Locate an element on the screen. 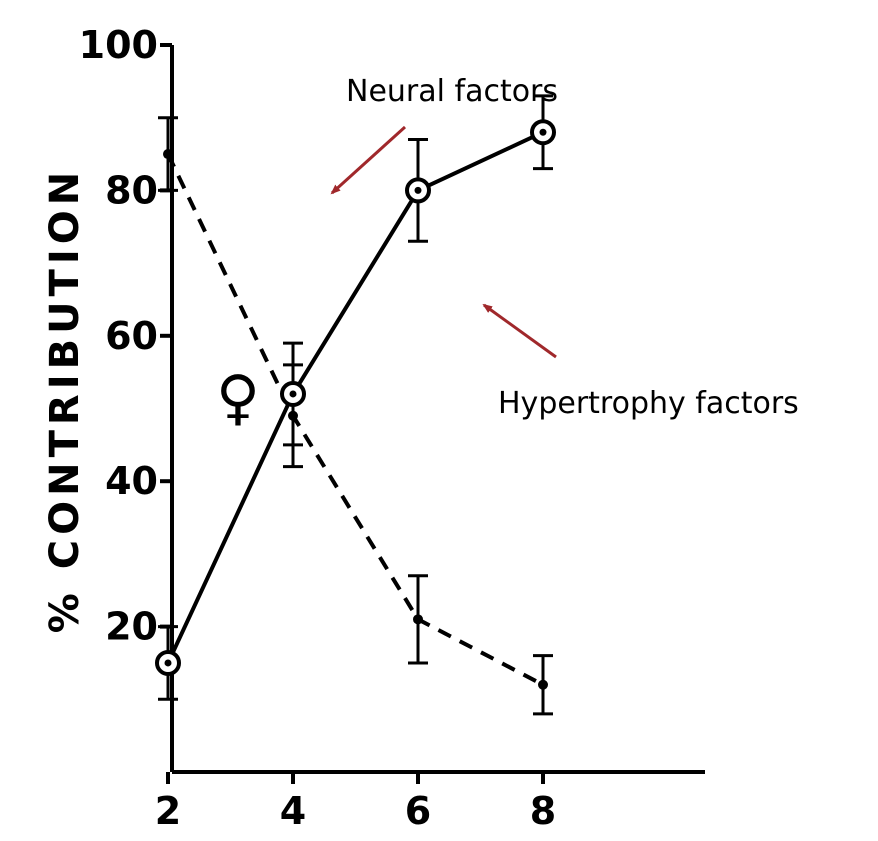  y-axis-label: % CONTRIBUTION is located at coordinates (65, 400).